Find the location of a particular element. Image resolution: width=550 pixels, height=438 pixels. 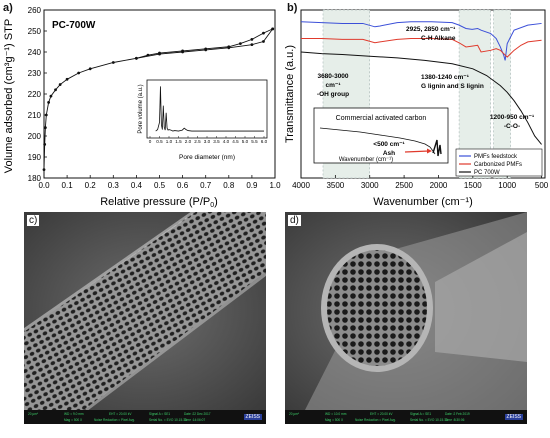

cac-inset-arrow is located at coordinates (417, 151).